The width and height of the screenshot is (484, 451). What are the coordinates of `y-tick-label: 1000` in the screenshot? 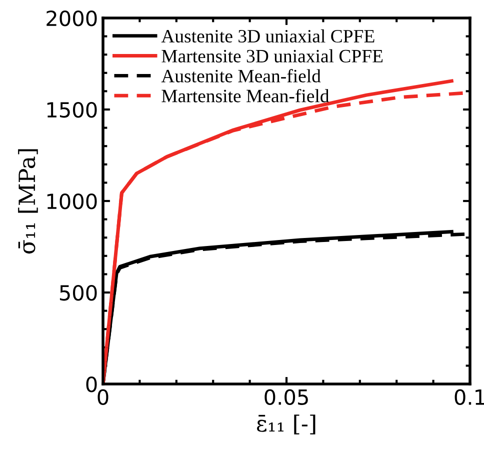 It's located at (72, 201).